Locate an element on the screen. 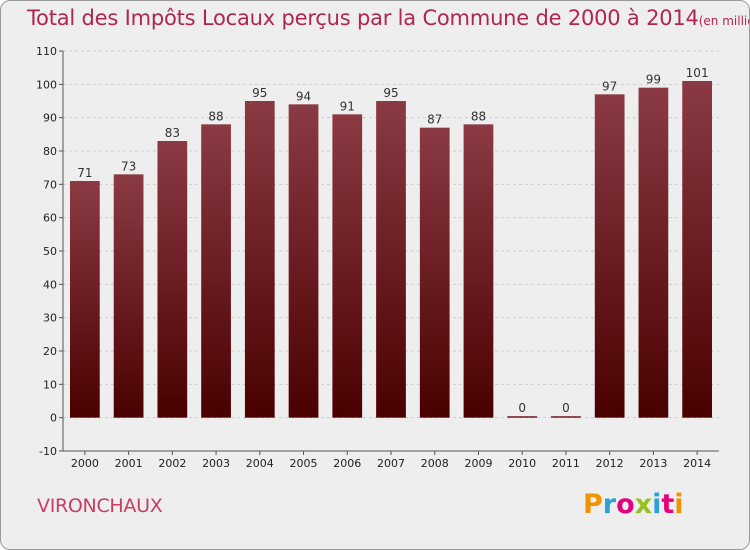 This screenshot has height=550, width=750. value-label-2010: 0 is located at coordinates (522, 408).